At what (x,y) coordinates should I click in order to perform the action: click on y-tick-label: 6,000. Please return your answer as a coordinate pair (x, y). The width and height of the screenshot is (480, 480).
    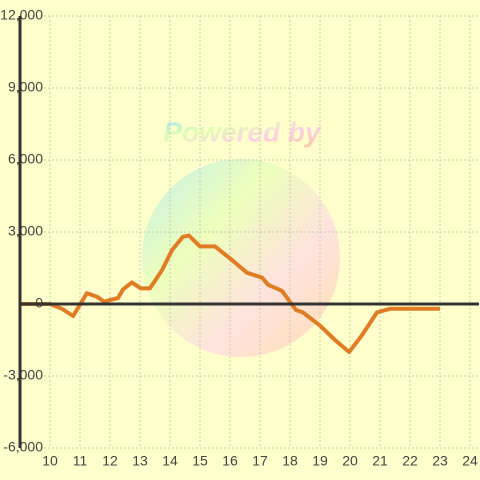
    Looking at the image, I should click on (25, 159).